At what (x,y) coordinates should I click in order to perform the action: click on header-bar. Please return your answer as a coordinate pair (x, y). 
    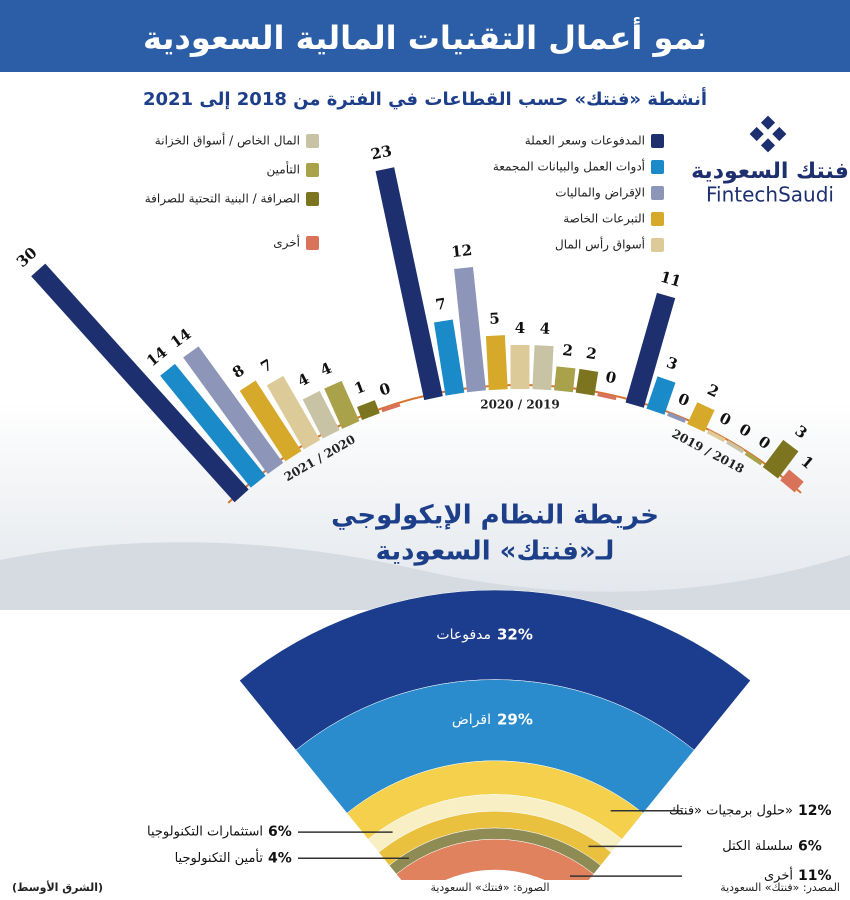
    Looking at the image, I should click on (425, 36).